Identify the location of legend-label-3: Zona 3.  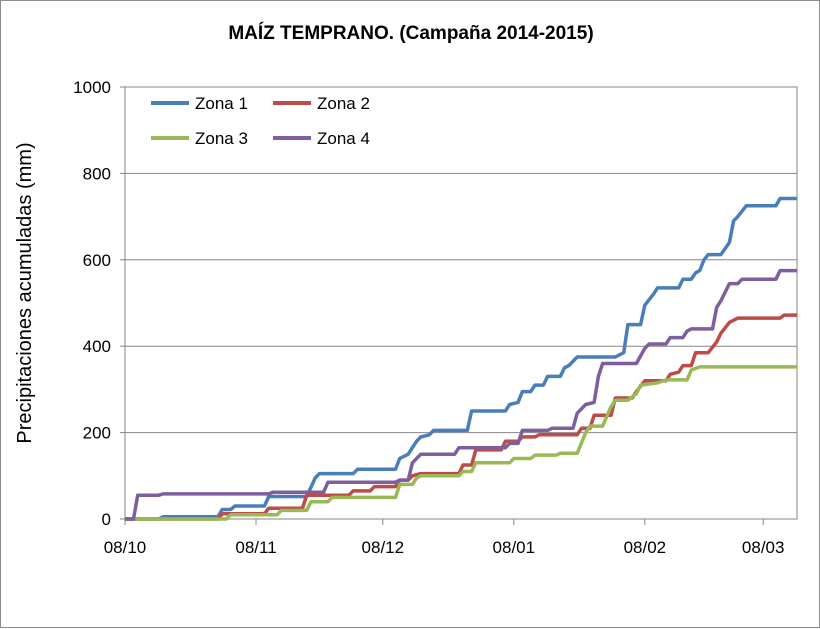
(221, 138).